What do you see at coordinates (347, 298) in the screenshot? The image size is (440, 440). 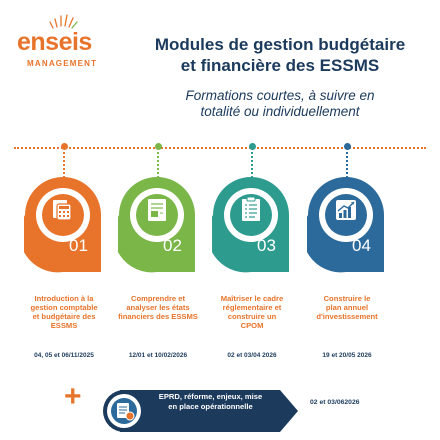 I see `module-title-line: Construire le` at bounding box center [347, 298].